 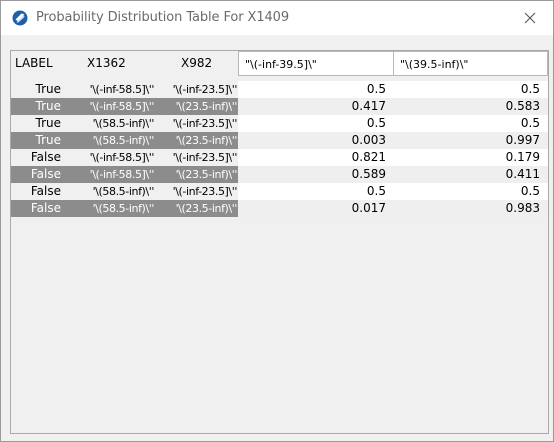 I want to click on row-prob-low-cell: 0.017, so click(x=316, y=208).